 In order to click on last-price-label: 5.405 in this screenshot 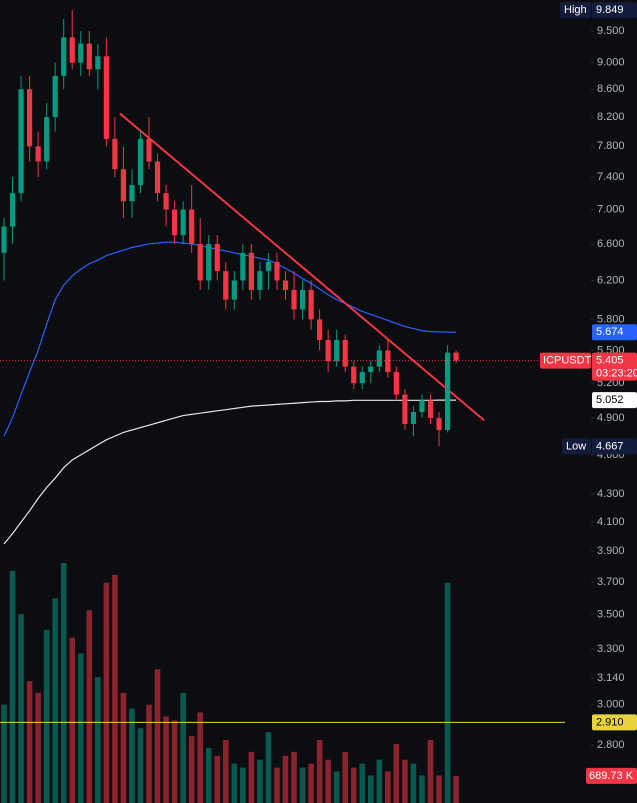, I will do `click(610, 361)`.